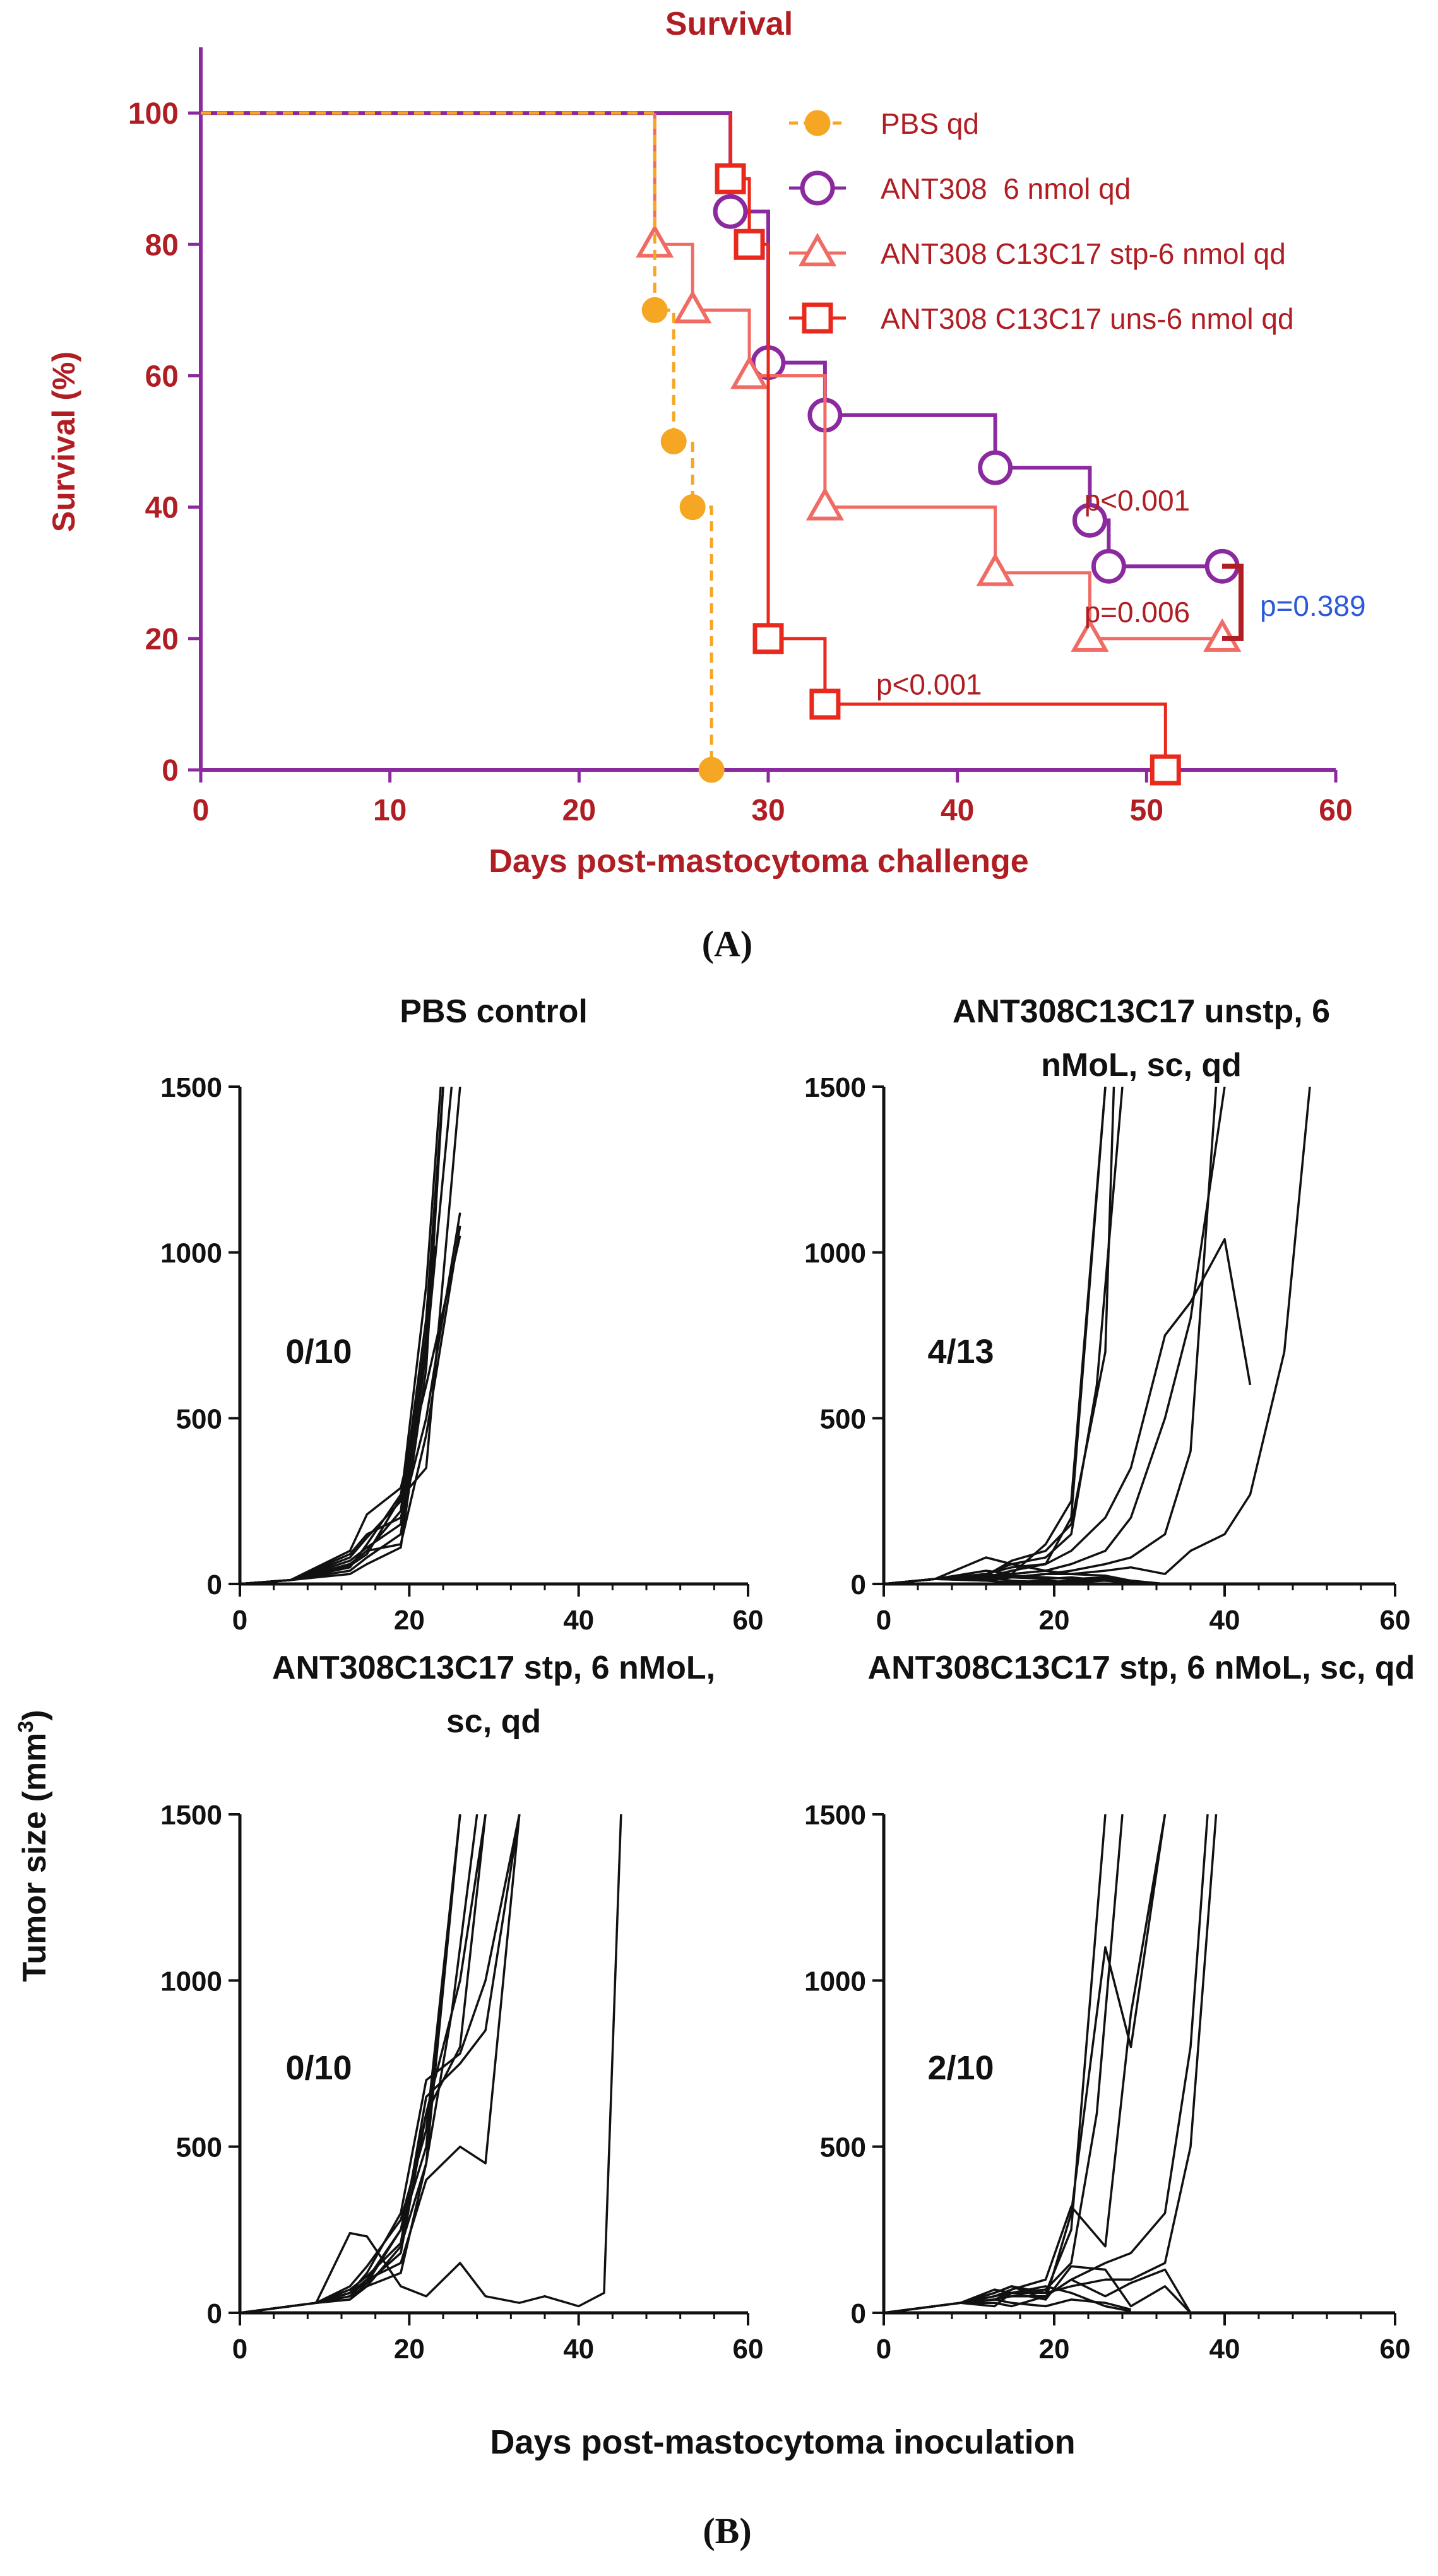 This screenshot has height=2576, width=1438. I want to click on tumor-x-axis-label: Days post-mastocytoma inoculation, so click(783, 2442).